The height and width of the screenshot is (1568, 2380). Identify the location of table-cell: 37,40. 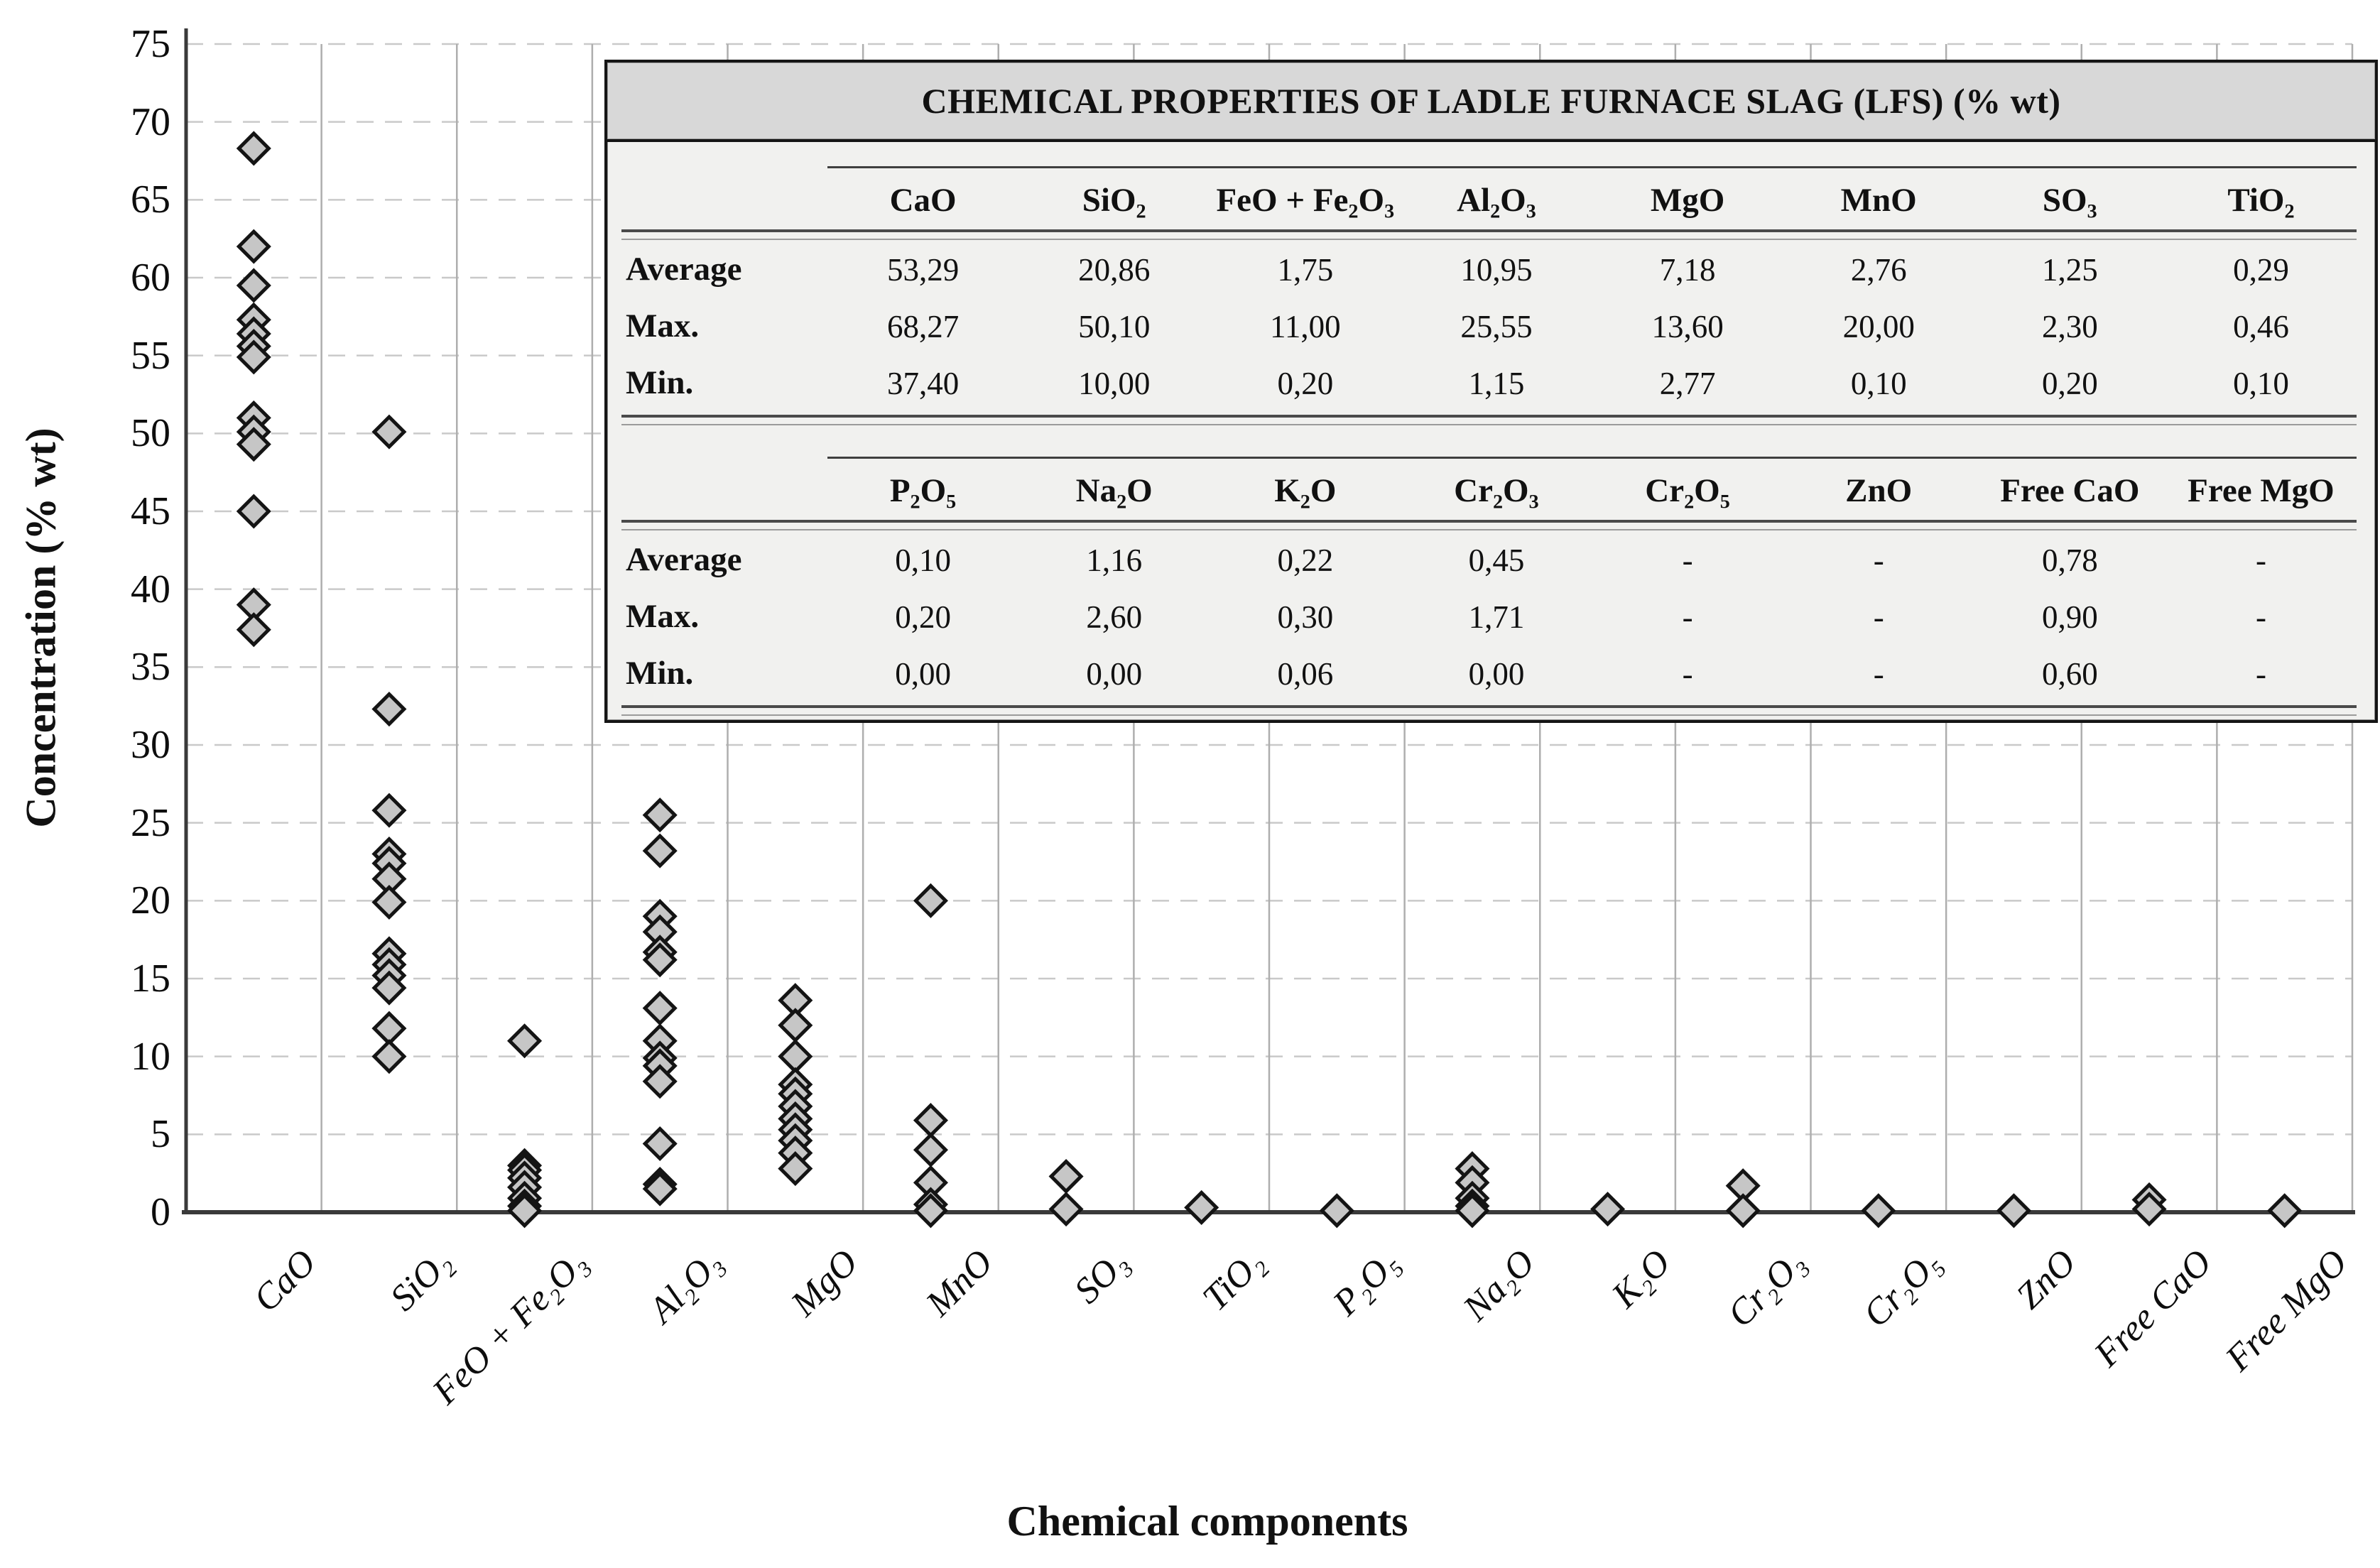
(923, 383).